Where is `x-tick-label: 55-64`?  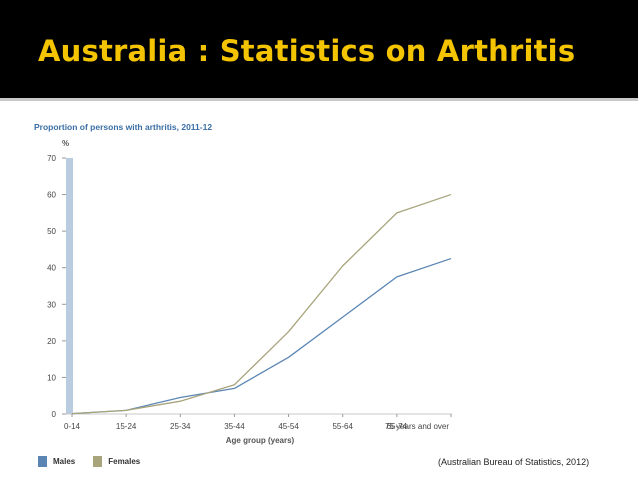 x-tick-label: 55-64 is located at coordinates (342, 426).